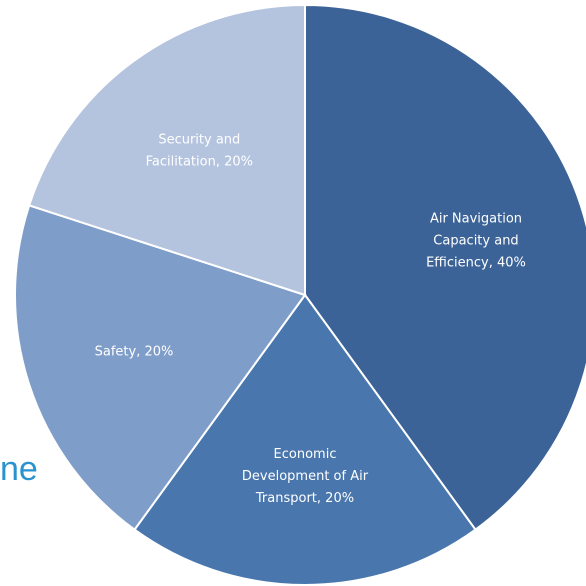 The height and width of the screenshot is (586, 586). Describe the element at coordinates (304, 498) in the screenshot. I see `slice-label-line: Transport, 20%` at that location.